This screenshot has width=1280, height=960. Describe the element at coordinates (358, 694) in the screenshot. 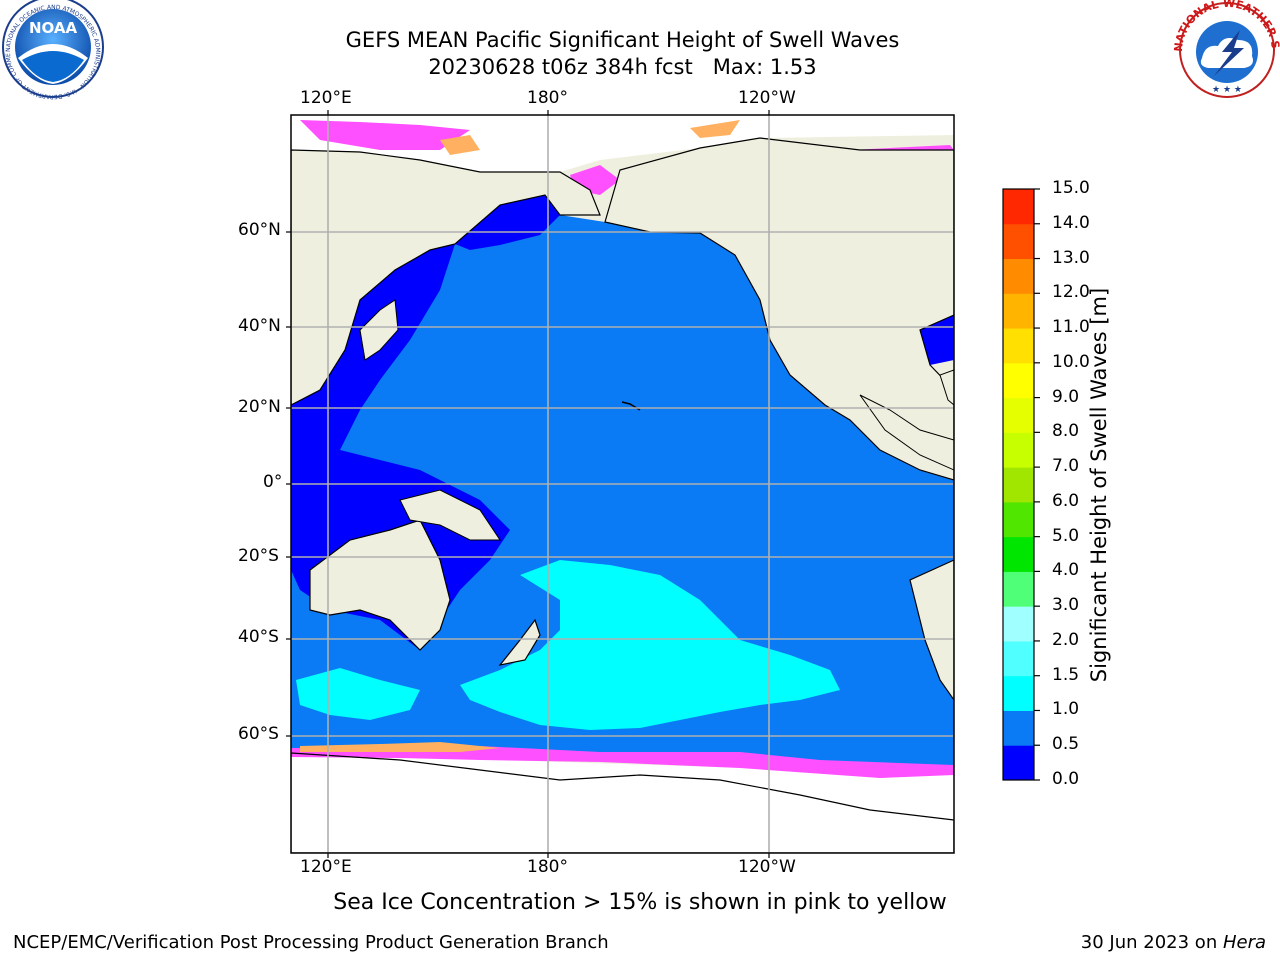

I see `ocean-swell-1_0-1_5-southern-ocean` at that location.